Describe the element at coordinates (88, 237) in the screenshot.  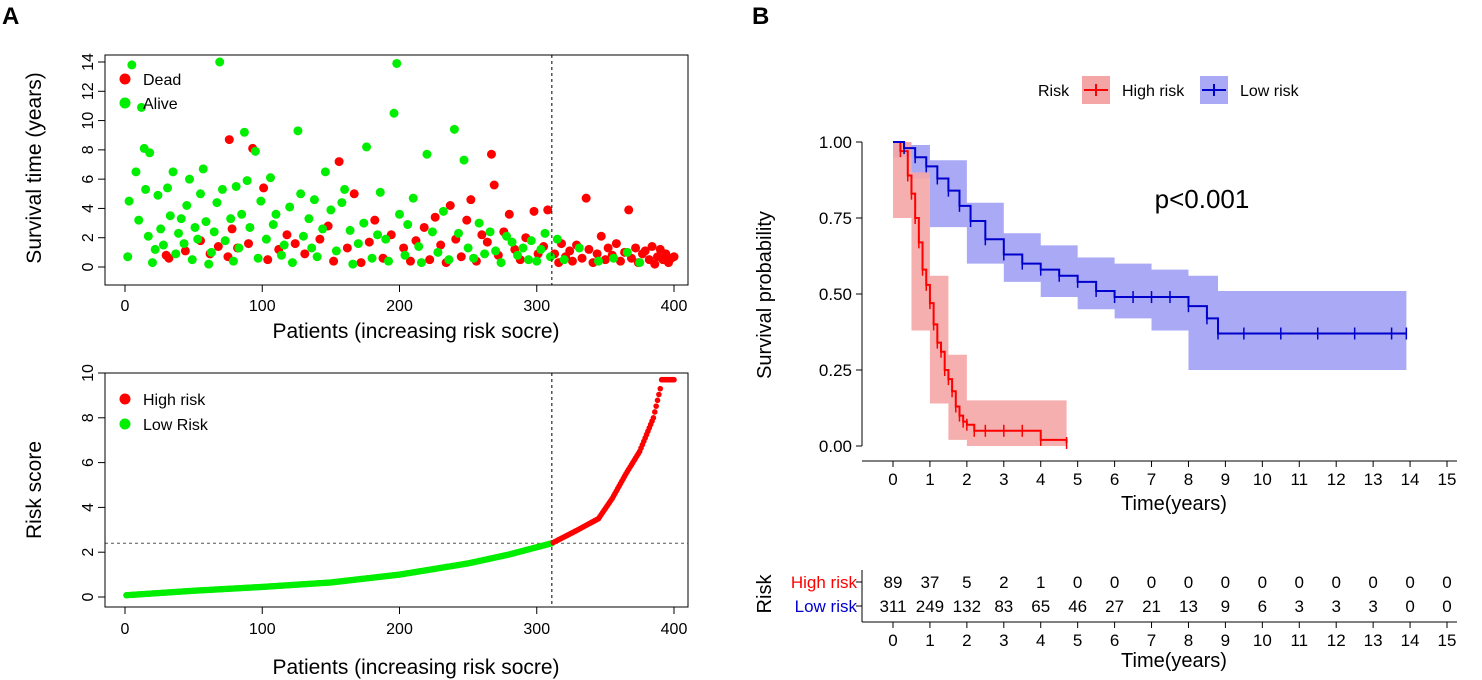
I see `y-tick-label: 2` at that location.